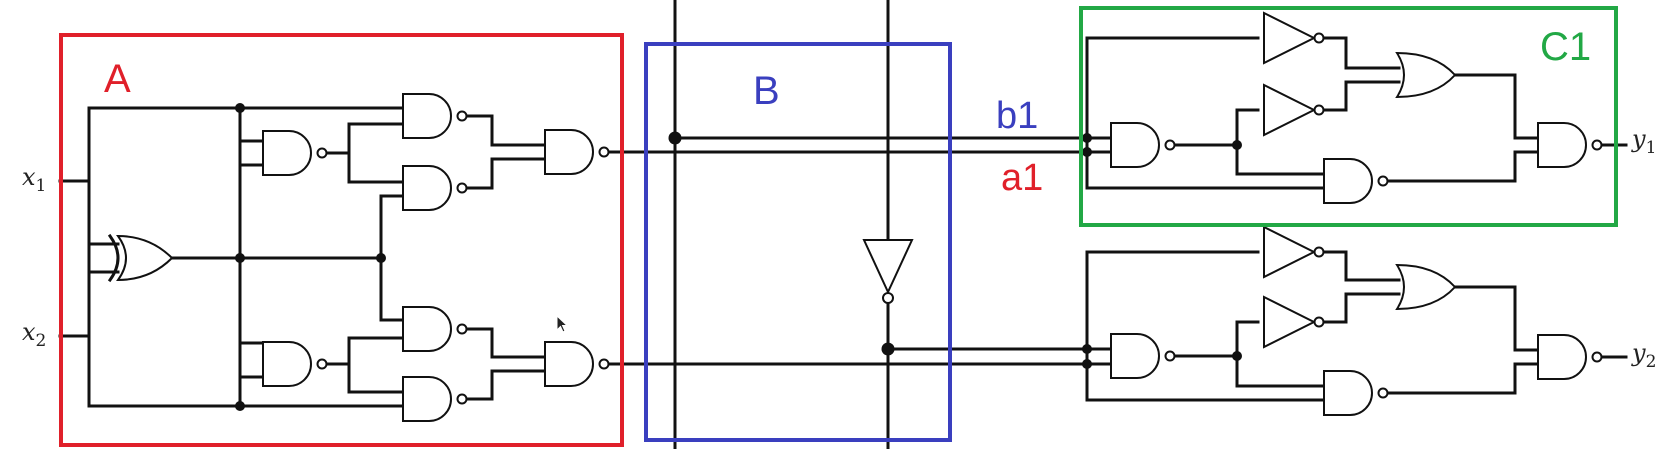 This screenshot has width=1677, height=449. What do you see at coordinates (766, 91) in the screenshot?
I see `block-b-label: B` at bounding box center [766, 91].